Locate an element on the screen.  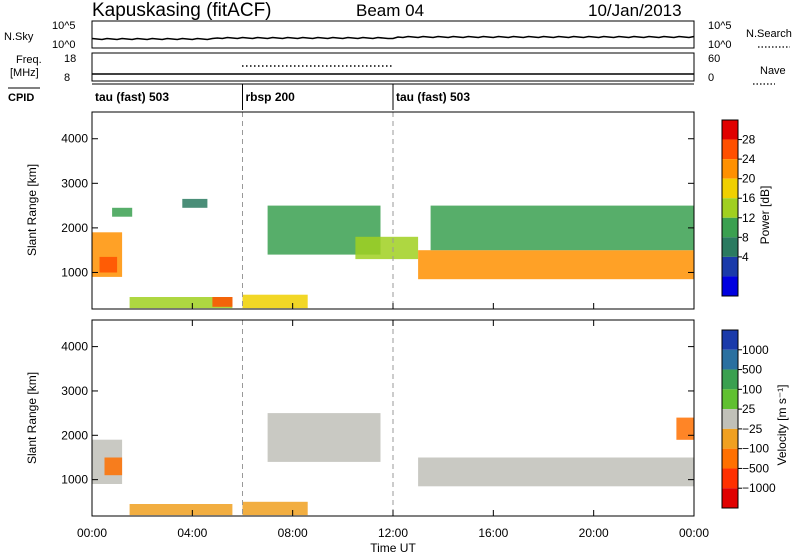
nave-label: Nave is located at coordinates (773, 71).